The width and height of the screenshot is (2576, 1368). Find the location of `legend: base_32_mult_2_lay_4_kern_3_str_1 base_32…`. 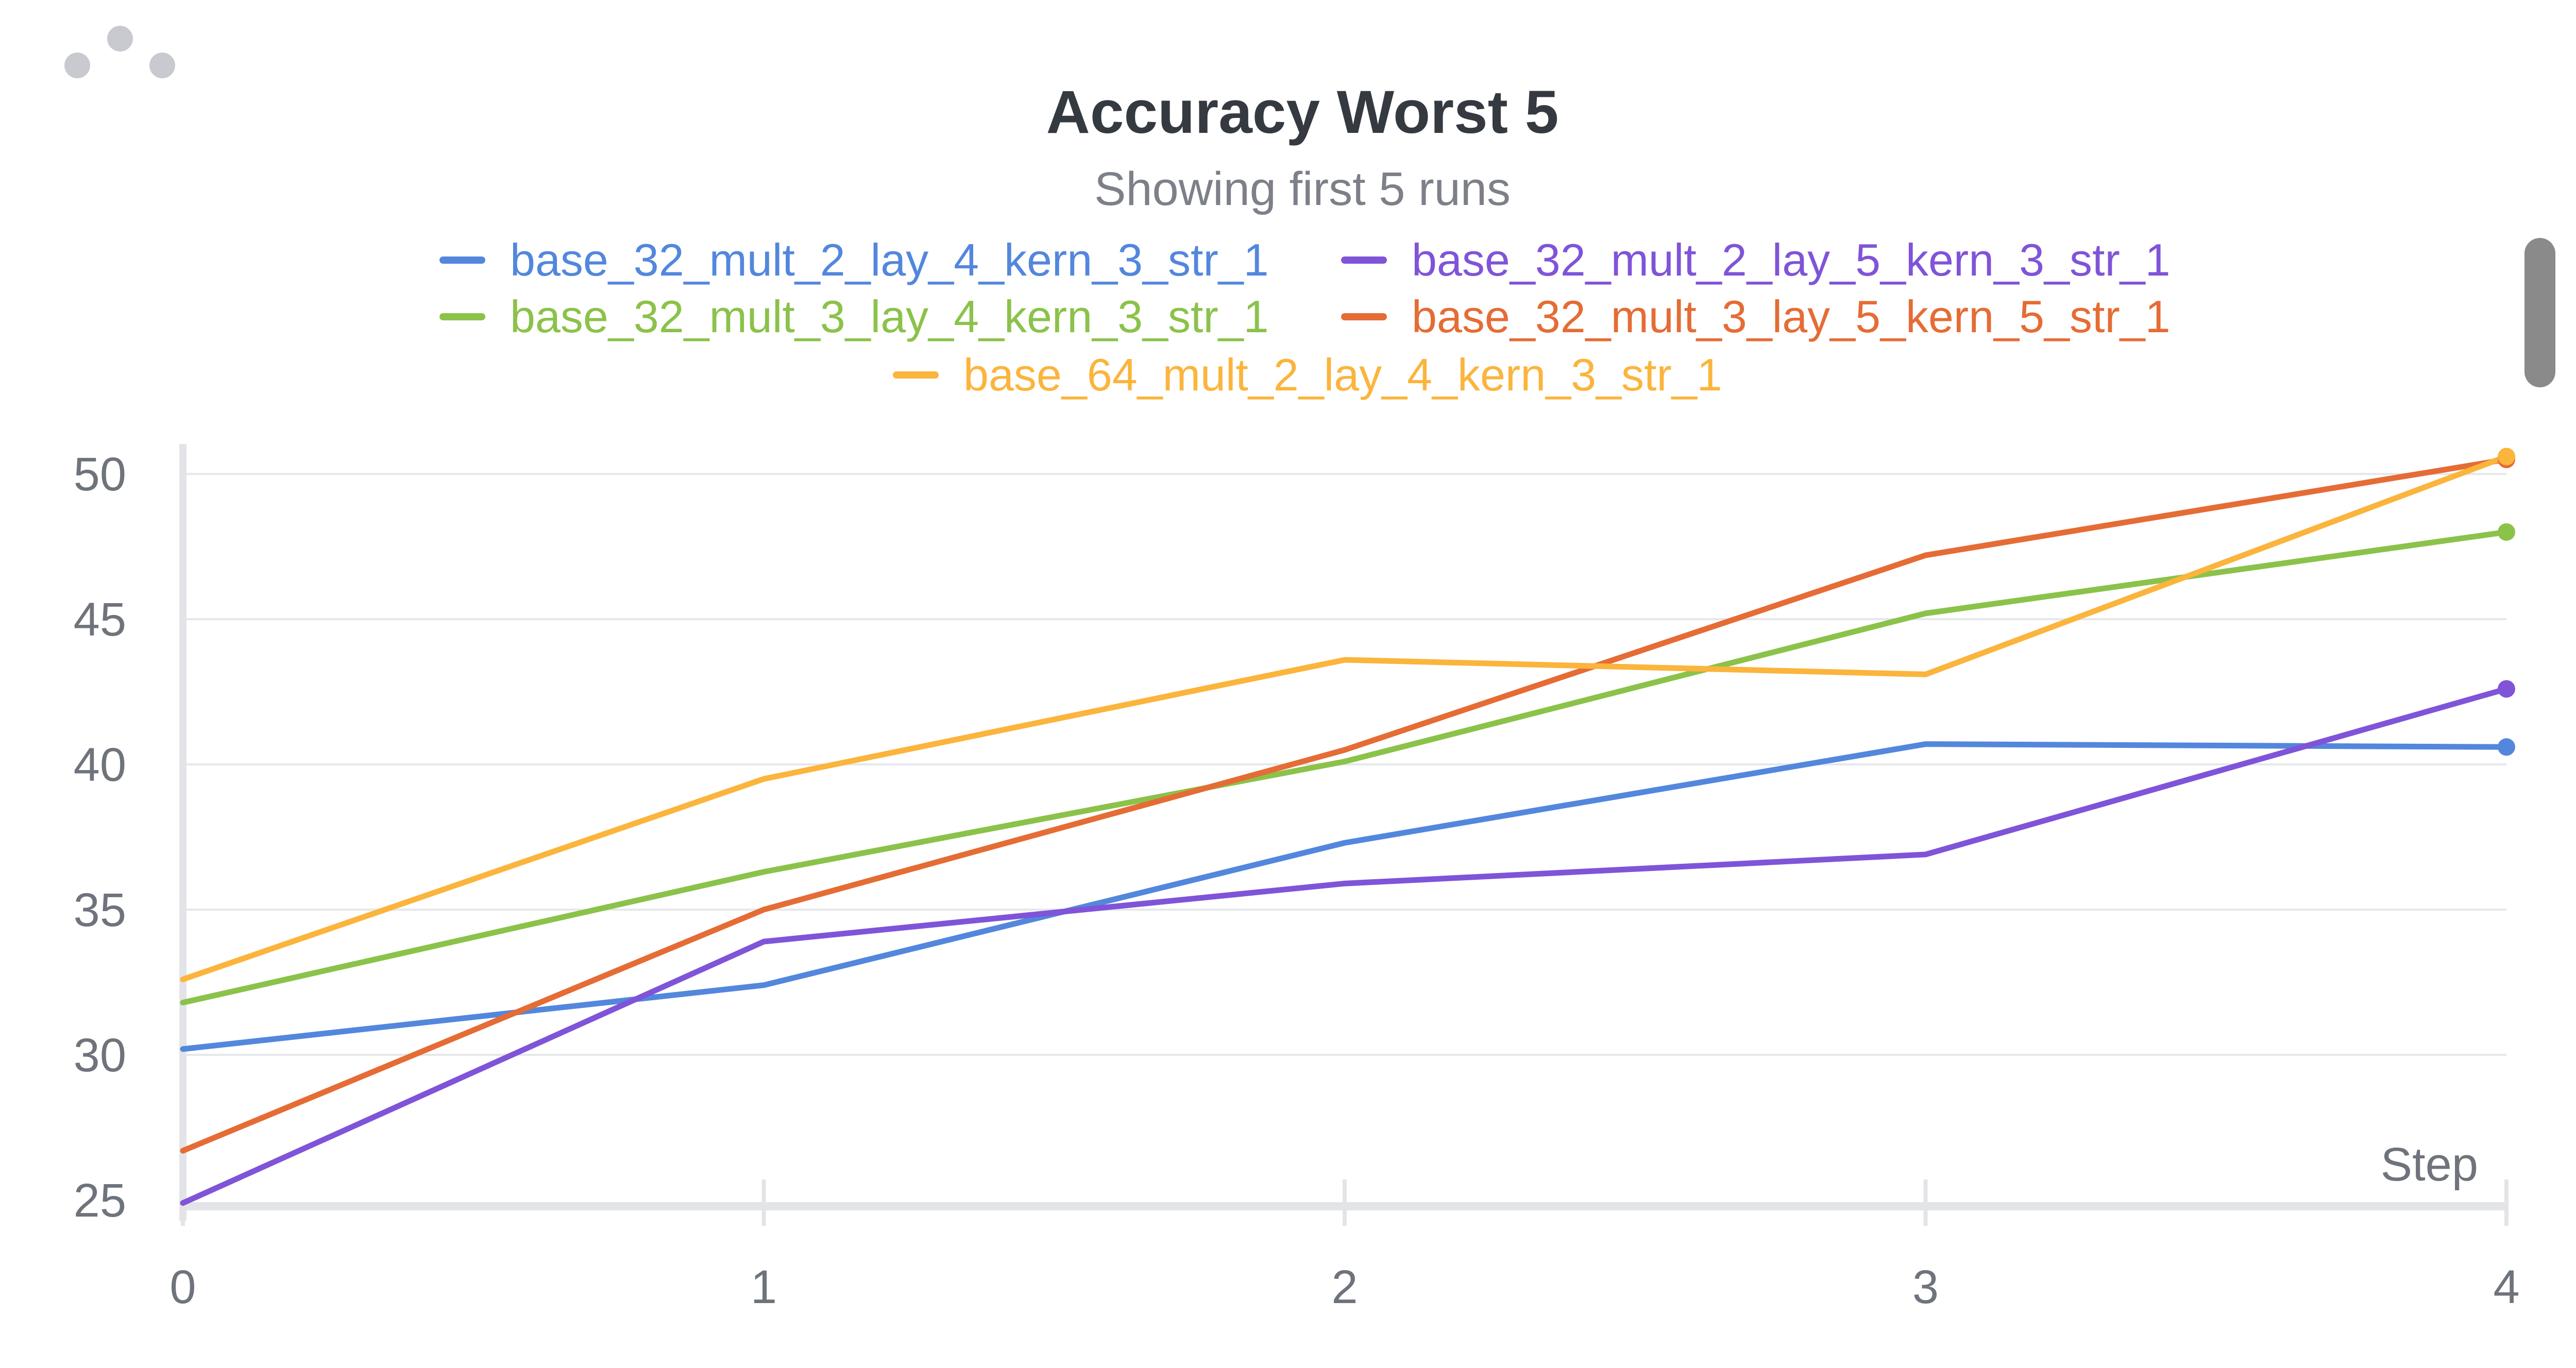

legend: base_32_mult_2_lay_4_kern_3_str_1 base_32… is located at coordinates (1305, 317).